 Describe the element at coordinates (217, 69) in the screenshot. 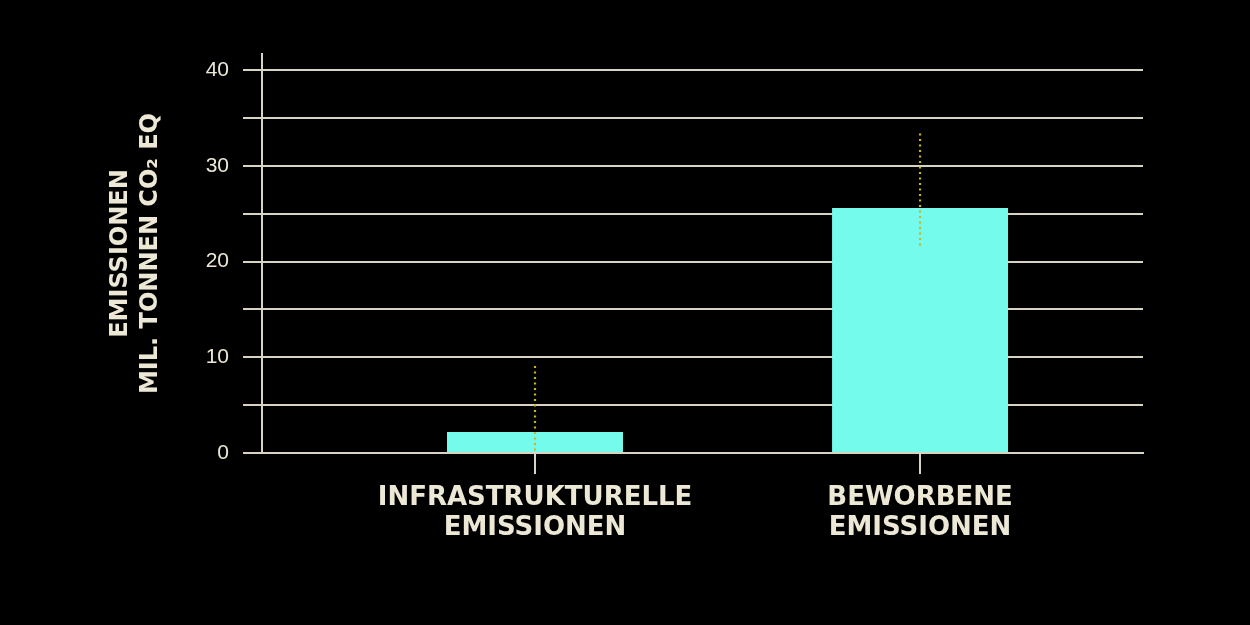

I see `y-tick-label: 40` at that location.